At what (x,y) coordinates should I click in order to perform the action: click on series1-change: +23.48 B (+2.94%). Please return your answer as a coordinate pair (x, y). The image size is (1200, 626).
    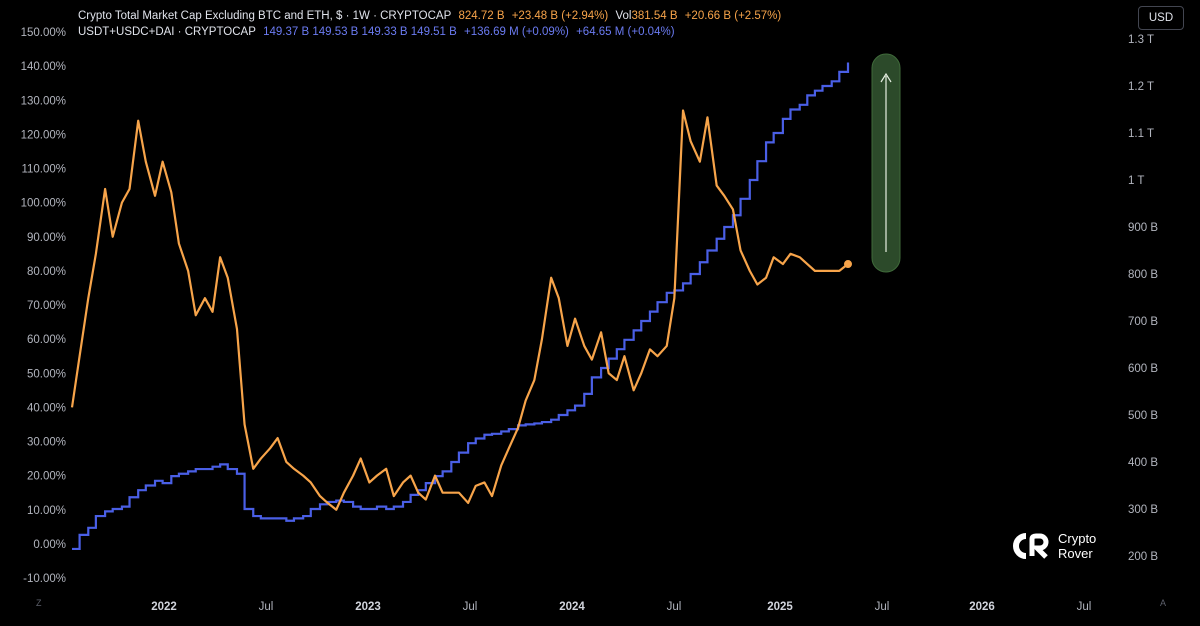
    Looking at the image, I should click on (560, 16).